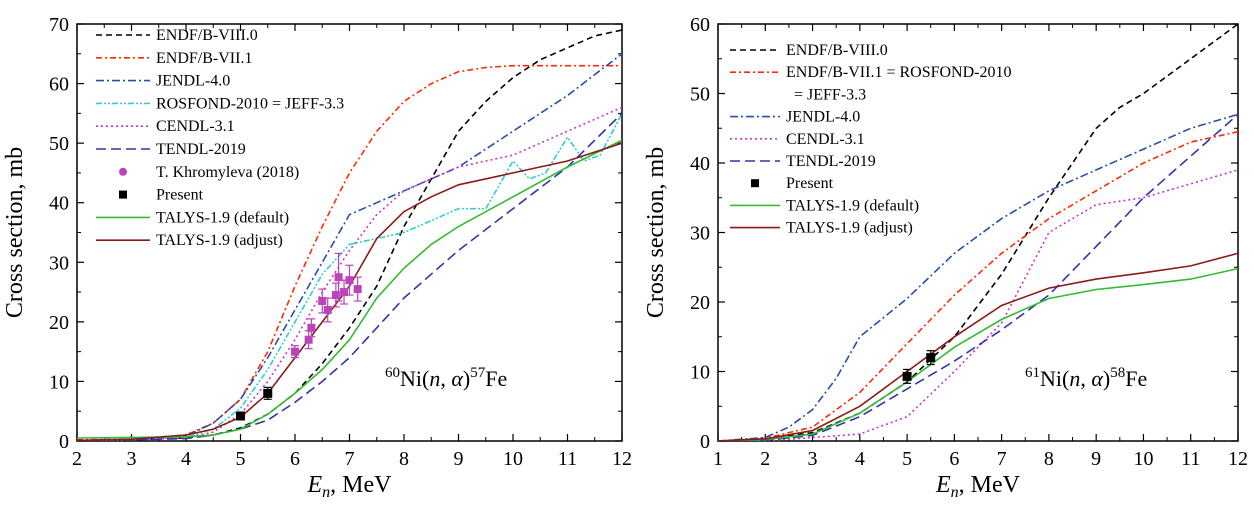 The image size is (1254, 505). Describe the element at coordinates (59, 25) in the screenshot. I see `y-tick-label: 70` at that location.